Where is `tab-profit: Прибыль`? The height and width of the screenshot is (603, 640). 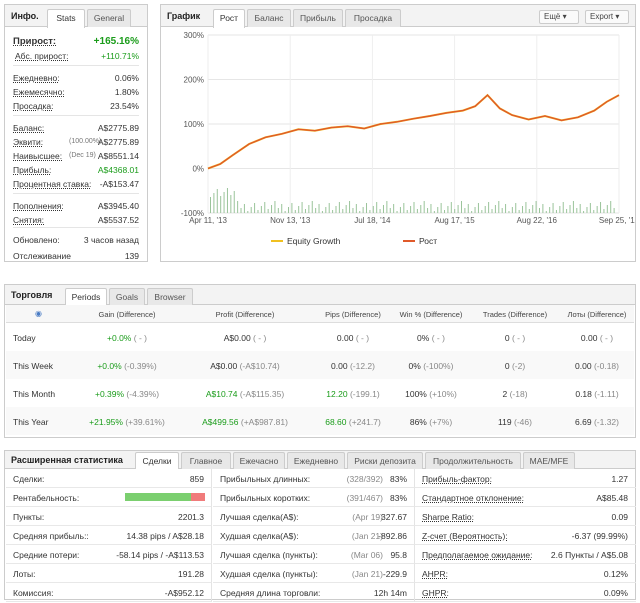 tab-profit: Прибыль is located at coordinates (318, 18).